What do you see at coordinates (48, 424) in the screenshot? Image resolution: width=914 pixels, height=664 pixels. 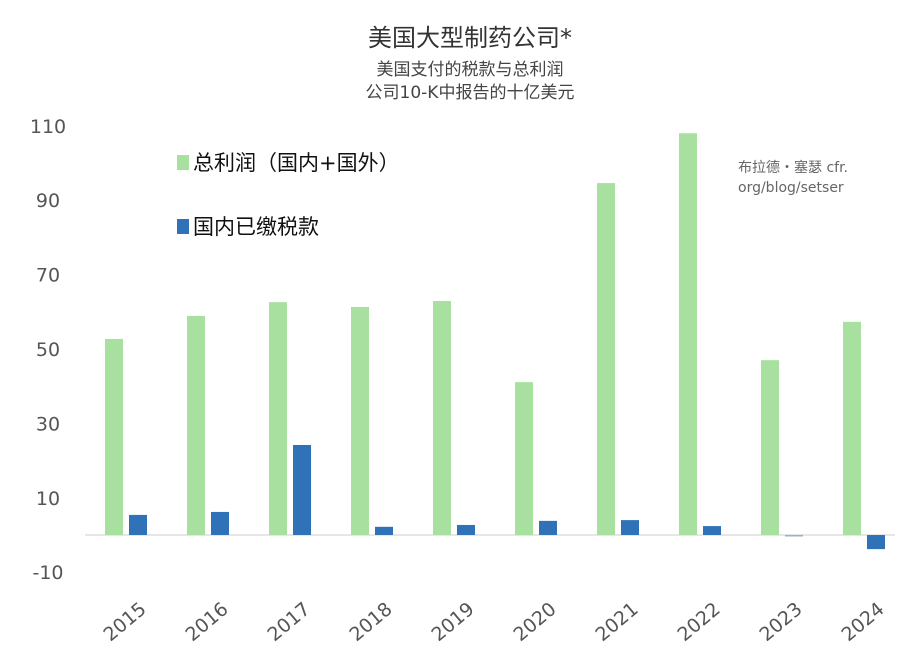 I see `y-tick-label: 30` at bounding box center [48, 424].